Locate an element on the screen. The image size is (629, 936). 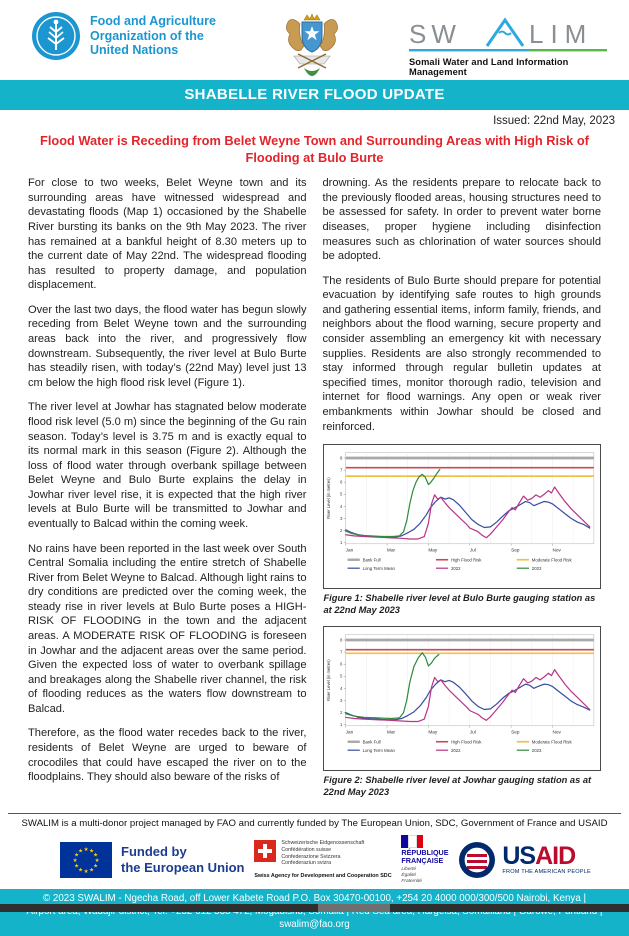
svg-text: LIM is located at coordinates (561, 34).